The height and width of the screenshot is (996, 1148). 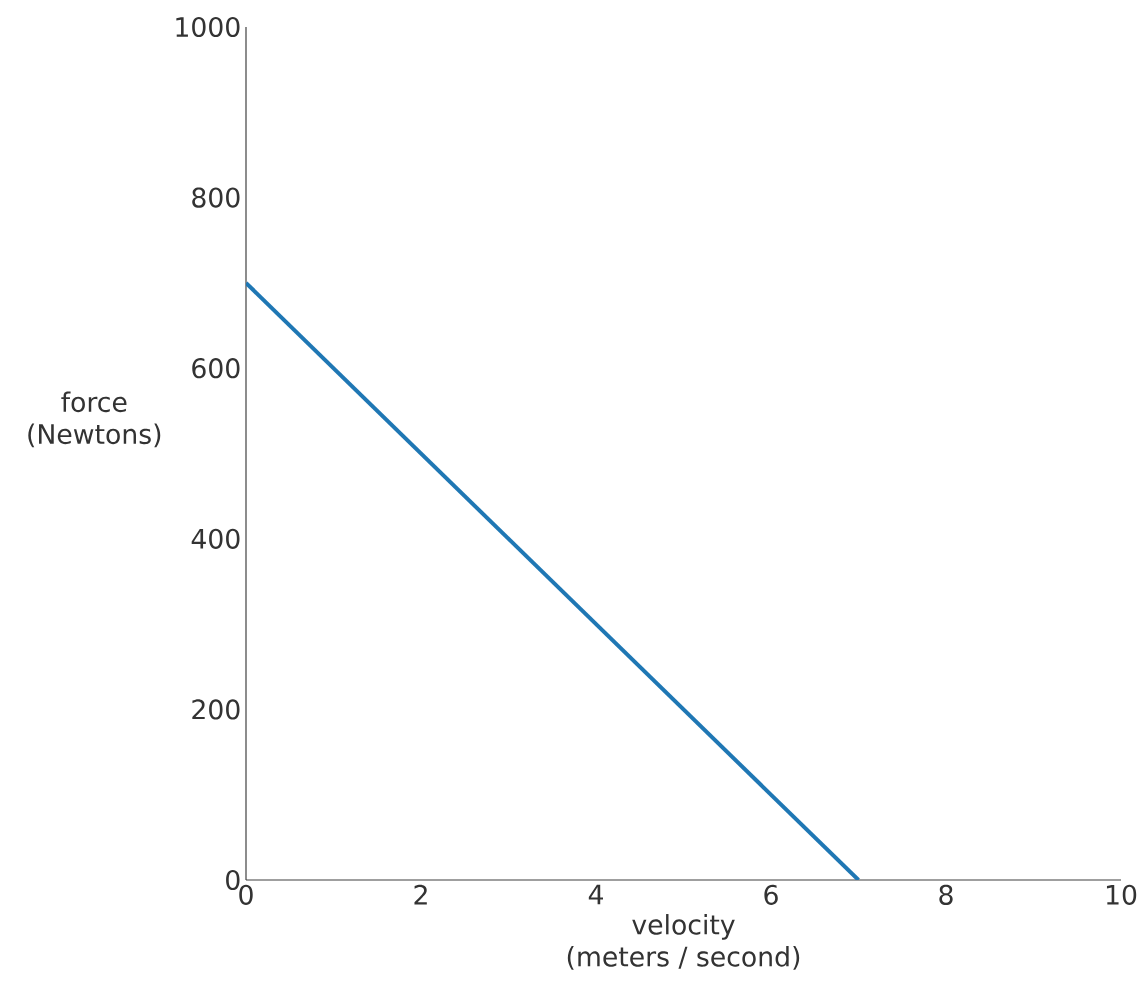 What do you see at coordinates (946, 894) in the screenshot?
I see `x-tick-label: 8` at bounding box center [946, 894].